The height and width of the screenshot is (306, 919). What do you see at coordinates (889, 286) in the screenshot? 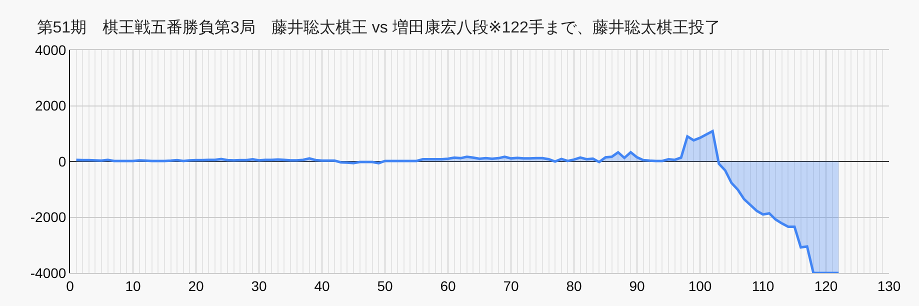
I see `x-tick-label: 130` at bounding box center [889, 286].